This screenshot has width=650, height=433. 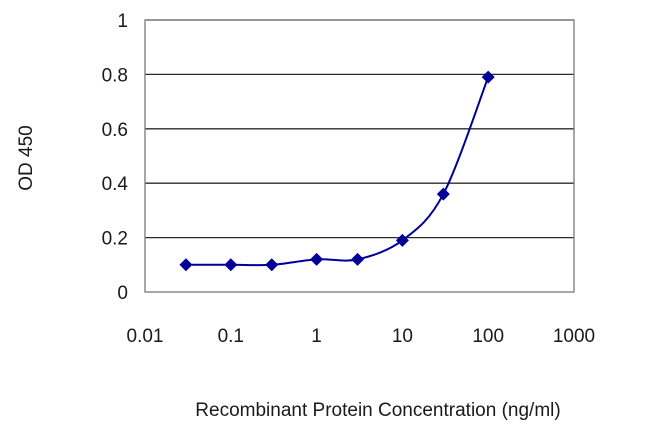 I want to click on x-tick-label: 1000, so click(x=574, y=336).